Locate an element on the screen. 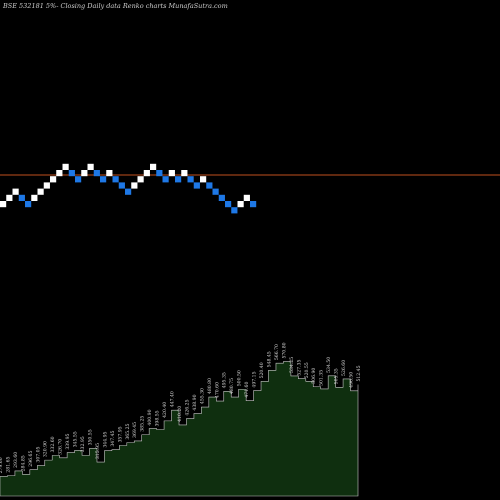  price-label: 410.20 is located at coordinates (180, 414).